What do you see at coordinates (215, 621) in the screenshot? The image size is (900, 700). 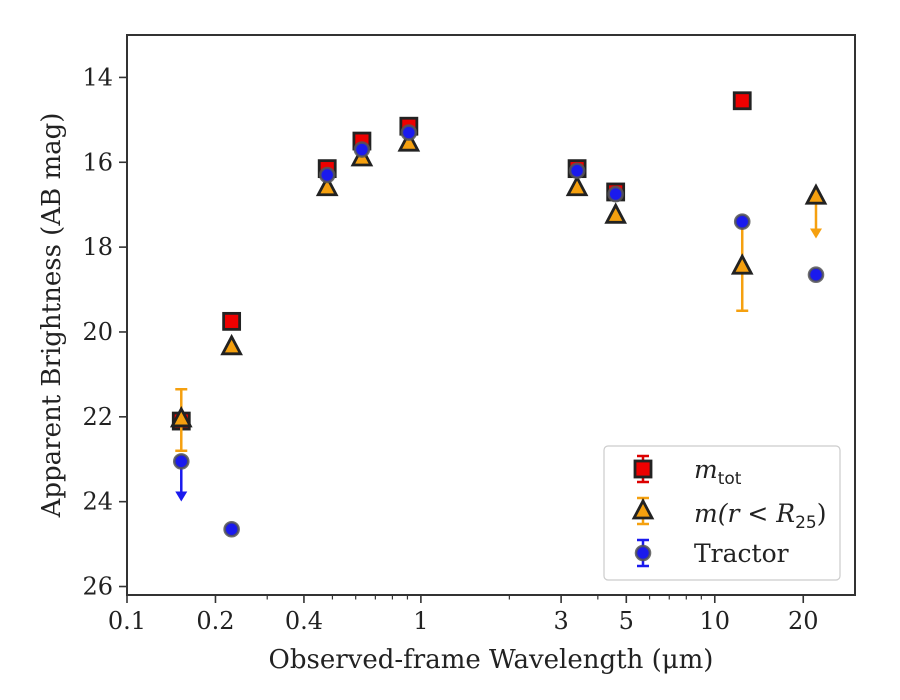 I see `x-tick-label: 0.2` at bounding box center [215, 621].